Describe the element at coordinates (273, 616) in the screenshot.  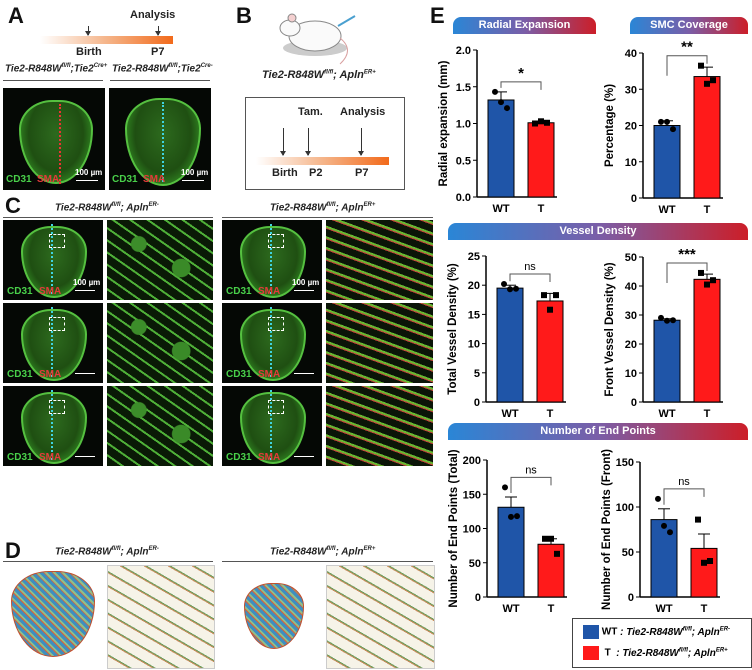
I see `segmentation-image` at that location.